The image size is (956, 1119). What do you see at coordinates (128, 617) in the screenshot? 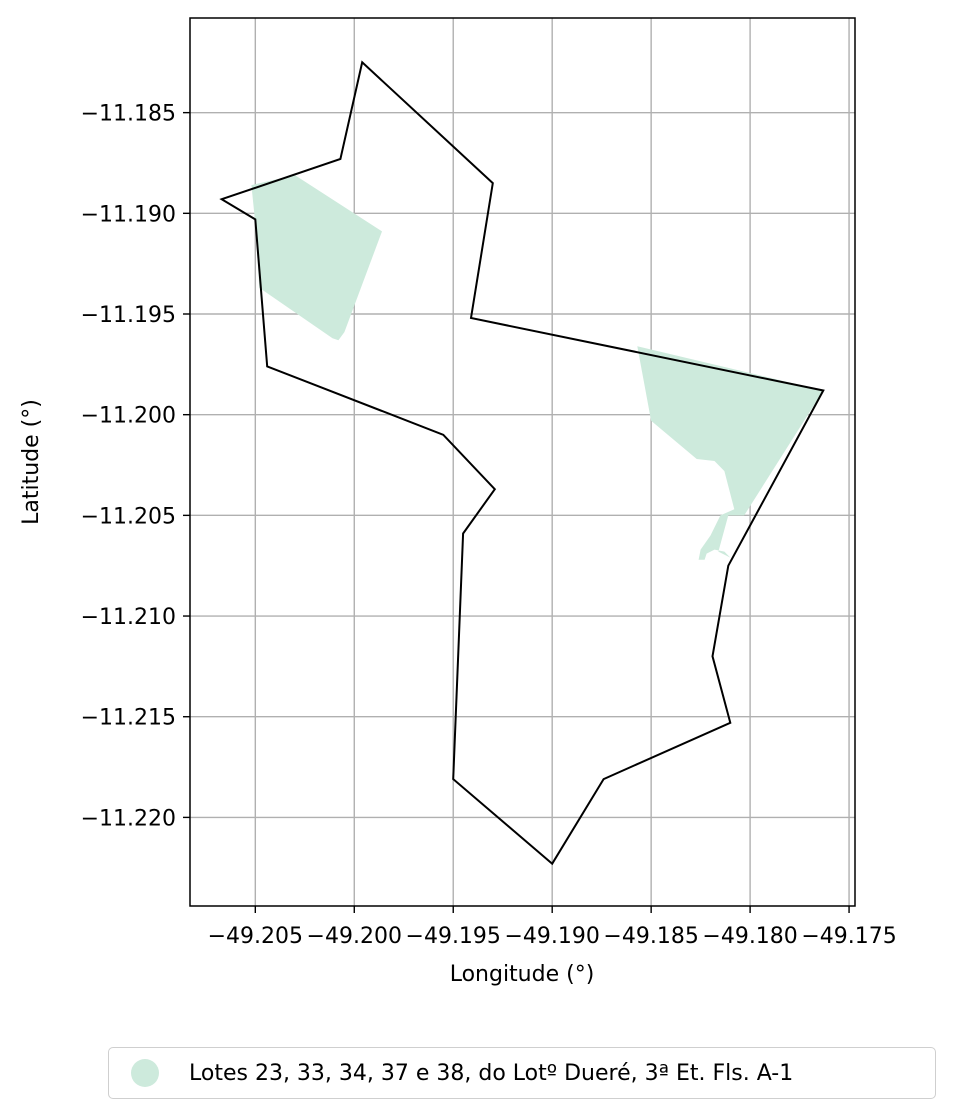
I see `y-tick-label: −11.210` at bounding box center [128, 617].